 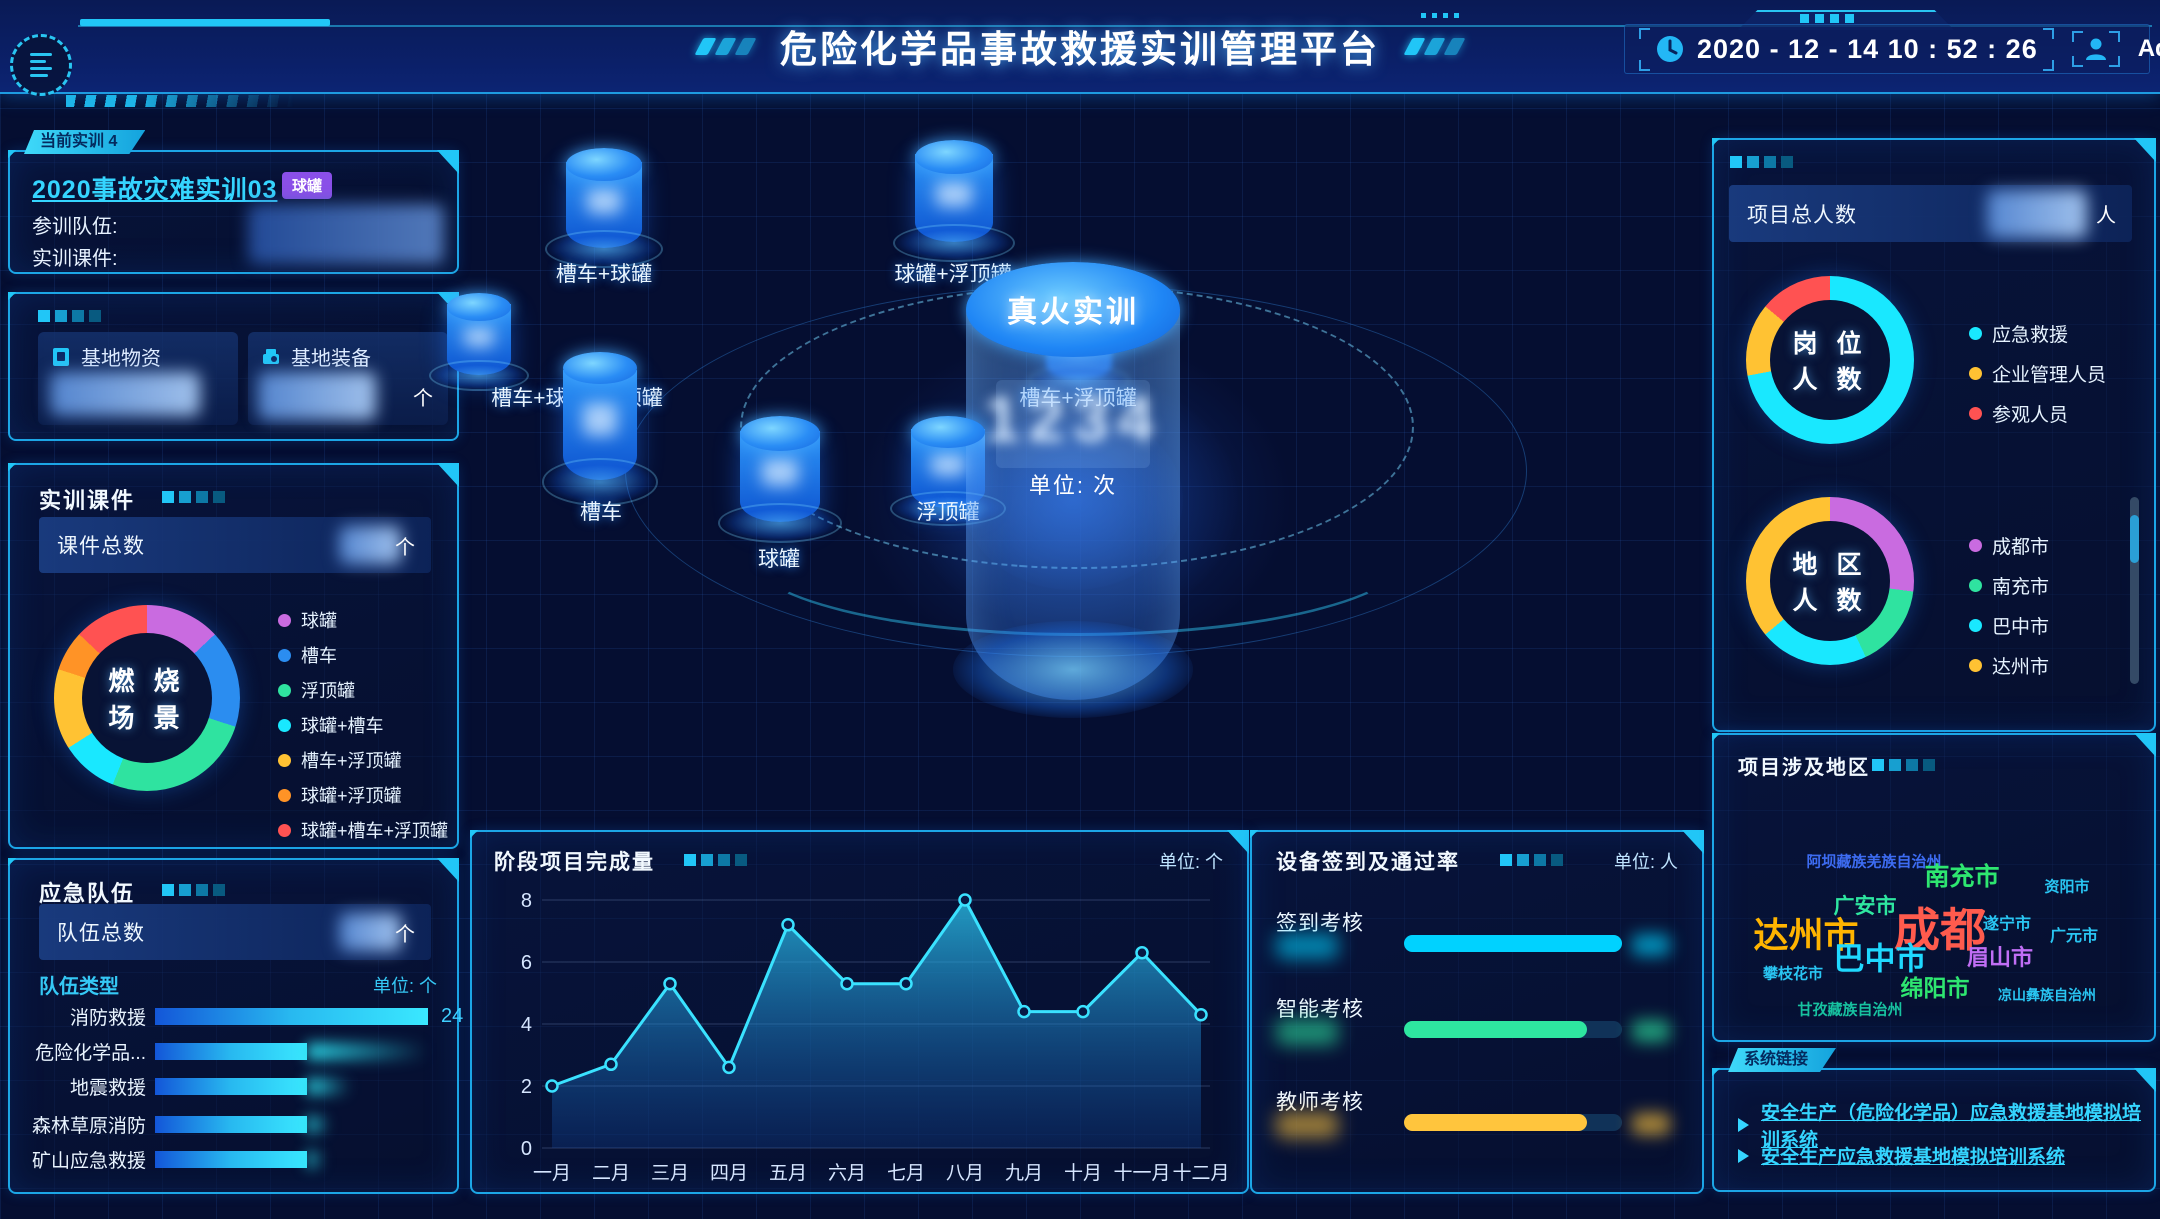 What do you see at coordinates (404, 986) in the screenshot?
I see `teams-unit-label: 单位: 个` at bounding box center [404, 986].